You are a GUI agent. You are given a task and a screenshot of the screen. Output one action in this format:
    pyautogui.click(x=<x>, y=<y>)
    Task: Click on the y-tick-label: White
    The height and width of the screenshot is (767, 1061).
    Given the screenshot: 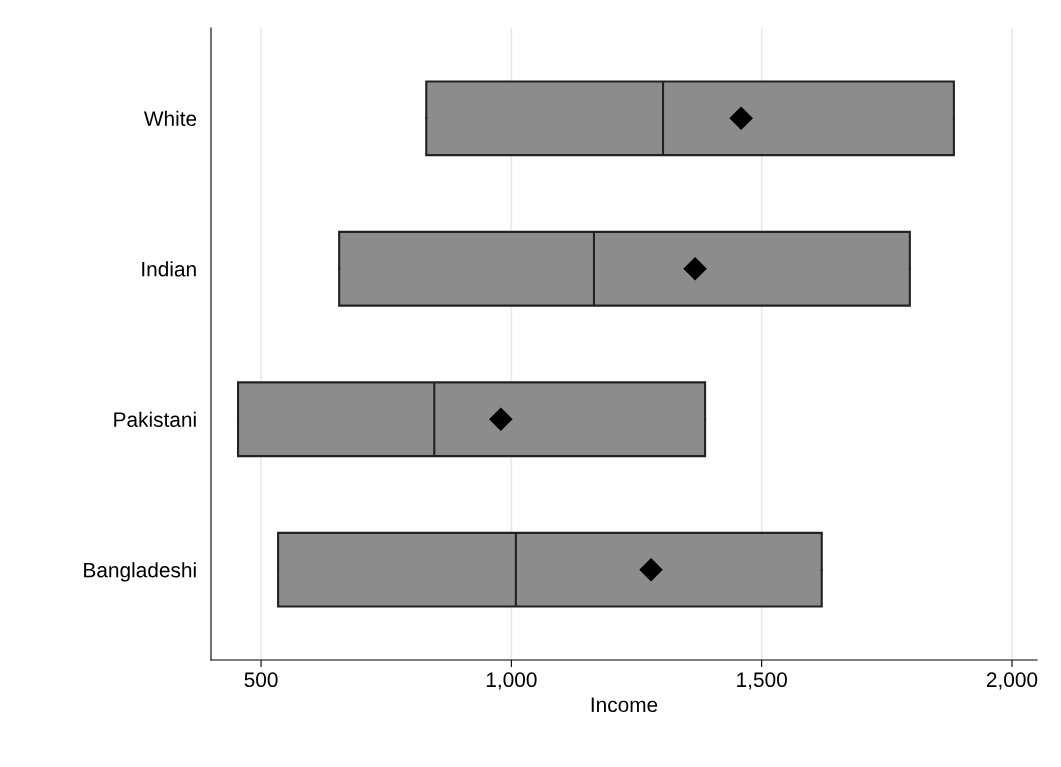 What is the action you would take?
    pyautogui.click(x=170, y=118)
    